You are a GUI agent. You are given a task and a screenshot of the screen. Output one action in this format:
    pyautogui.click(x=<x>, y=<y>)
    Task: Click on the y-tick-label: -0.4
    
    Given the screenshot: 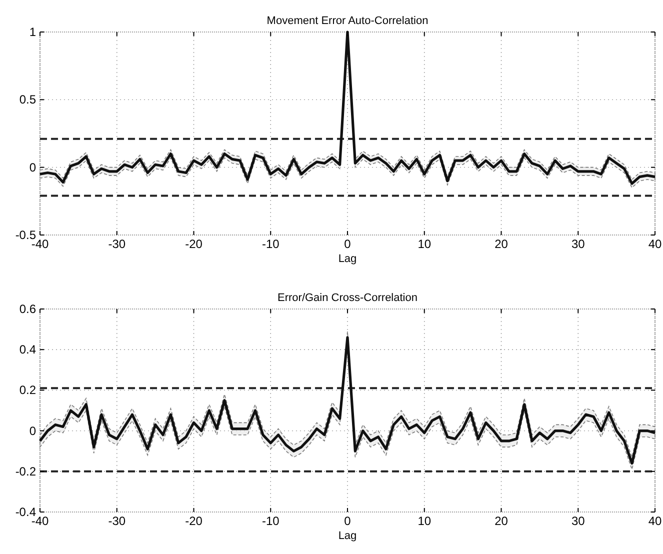 What is the action you would take?
    pyautogui.click(x=25, y=512)
    